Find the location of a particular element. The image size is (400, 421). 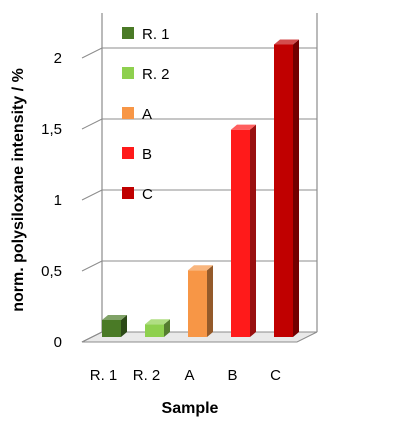

legend: R. 1 R. 2 A B C is located at coordinates (146, 114).